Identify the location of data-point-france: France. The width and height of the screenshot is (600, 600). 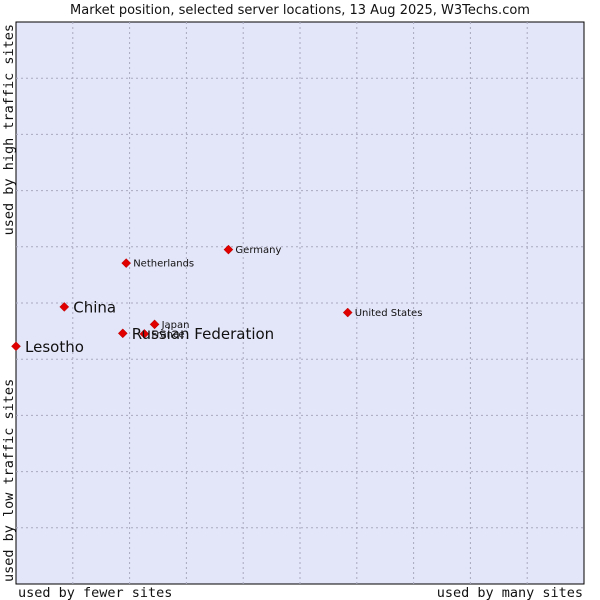
(162, 334).